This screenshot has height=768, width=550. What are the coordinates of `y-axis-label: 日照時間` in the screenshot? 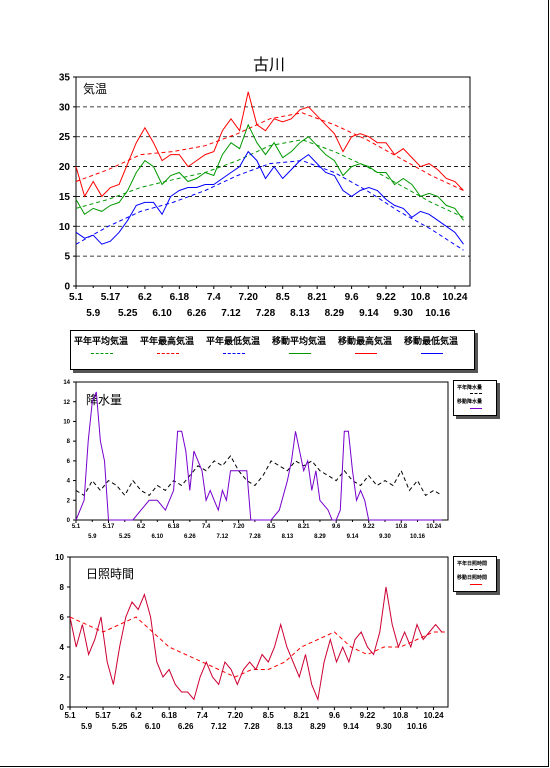 It's located at (110, 574).